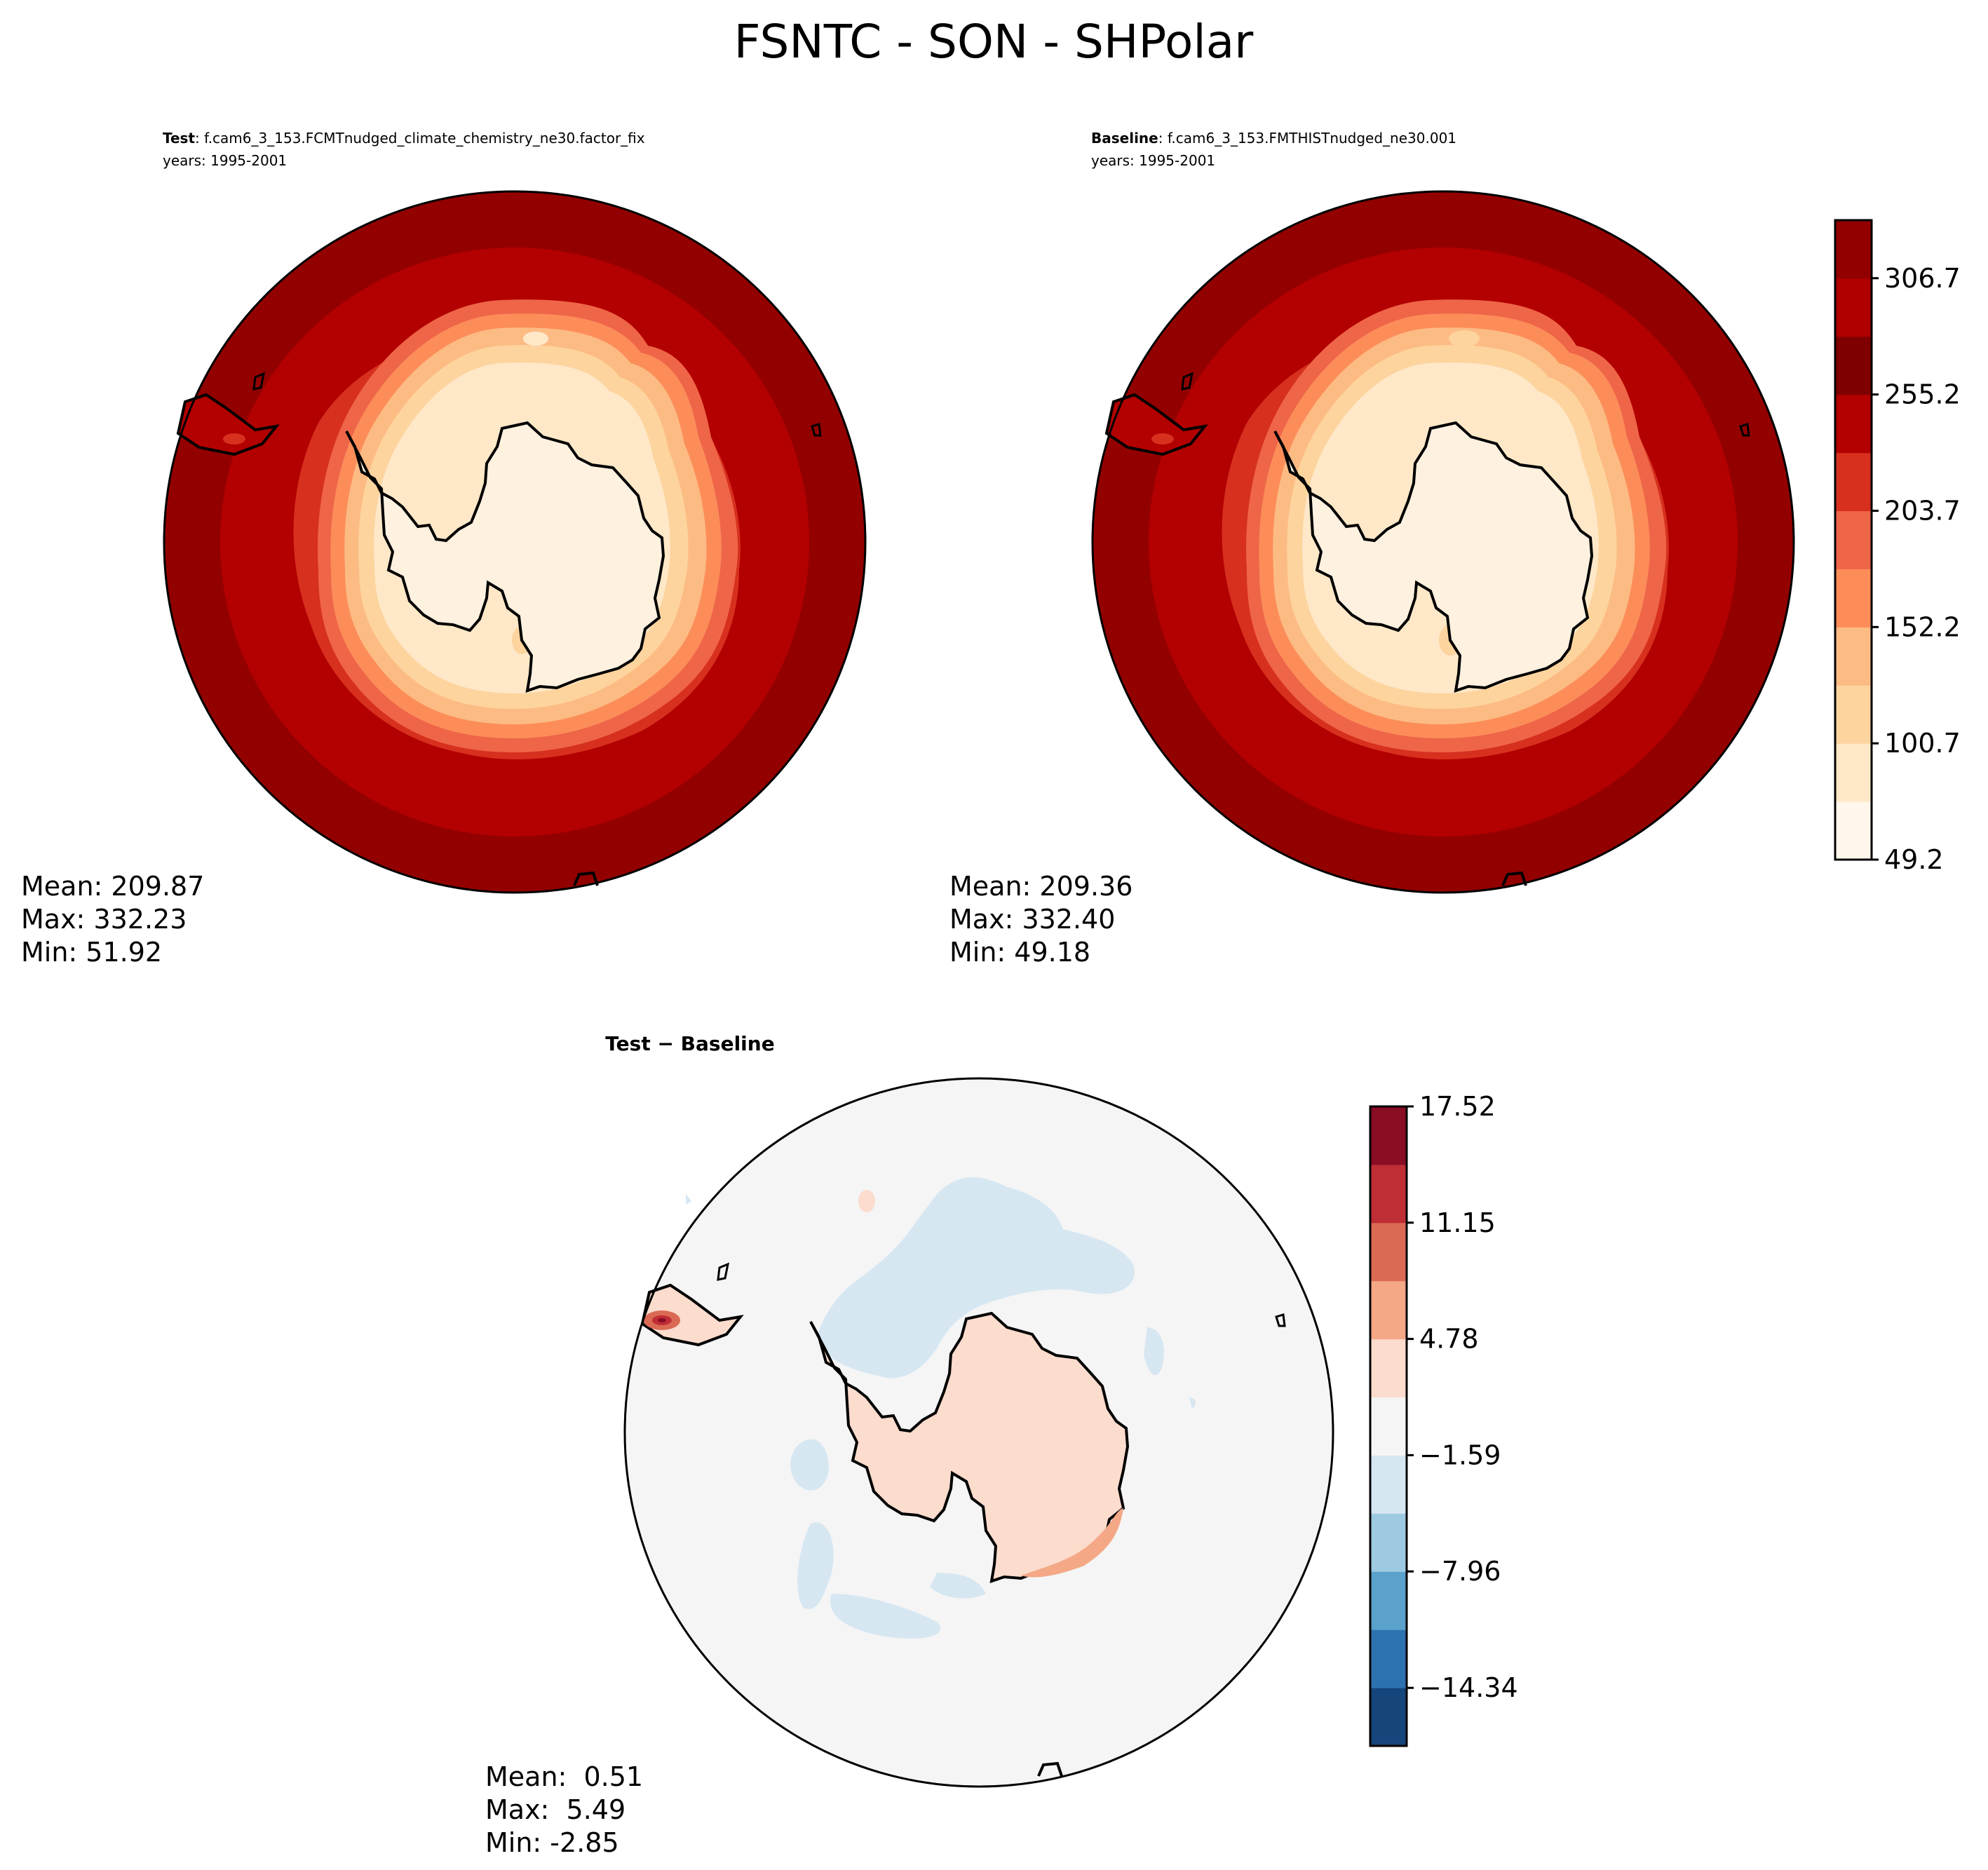 The image size is (1988, 1870). What do you see at coordinates (1457, 1106) in the screenshot?
I see `colorbar-diff-tick-label: 17.52` at bounding box center [1457, 1106].